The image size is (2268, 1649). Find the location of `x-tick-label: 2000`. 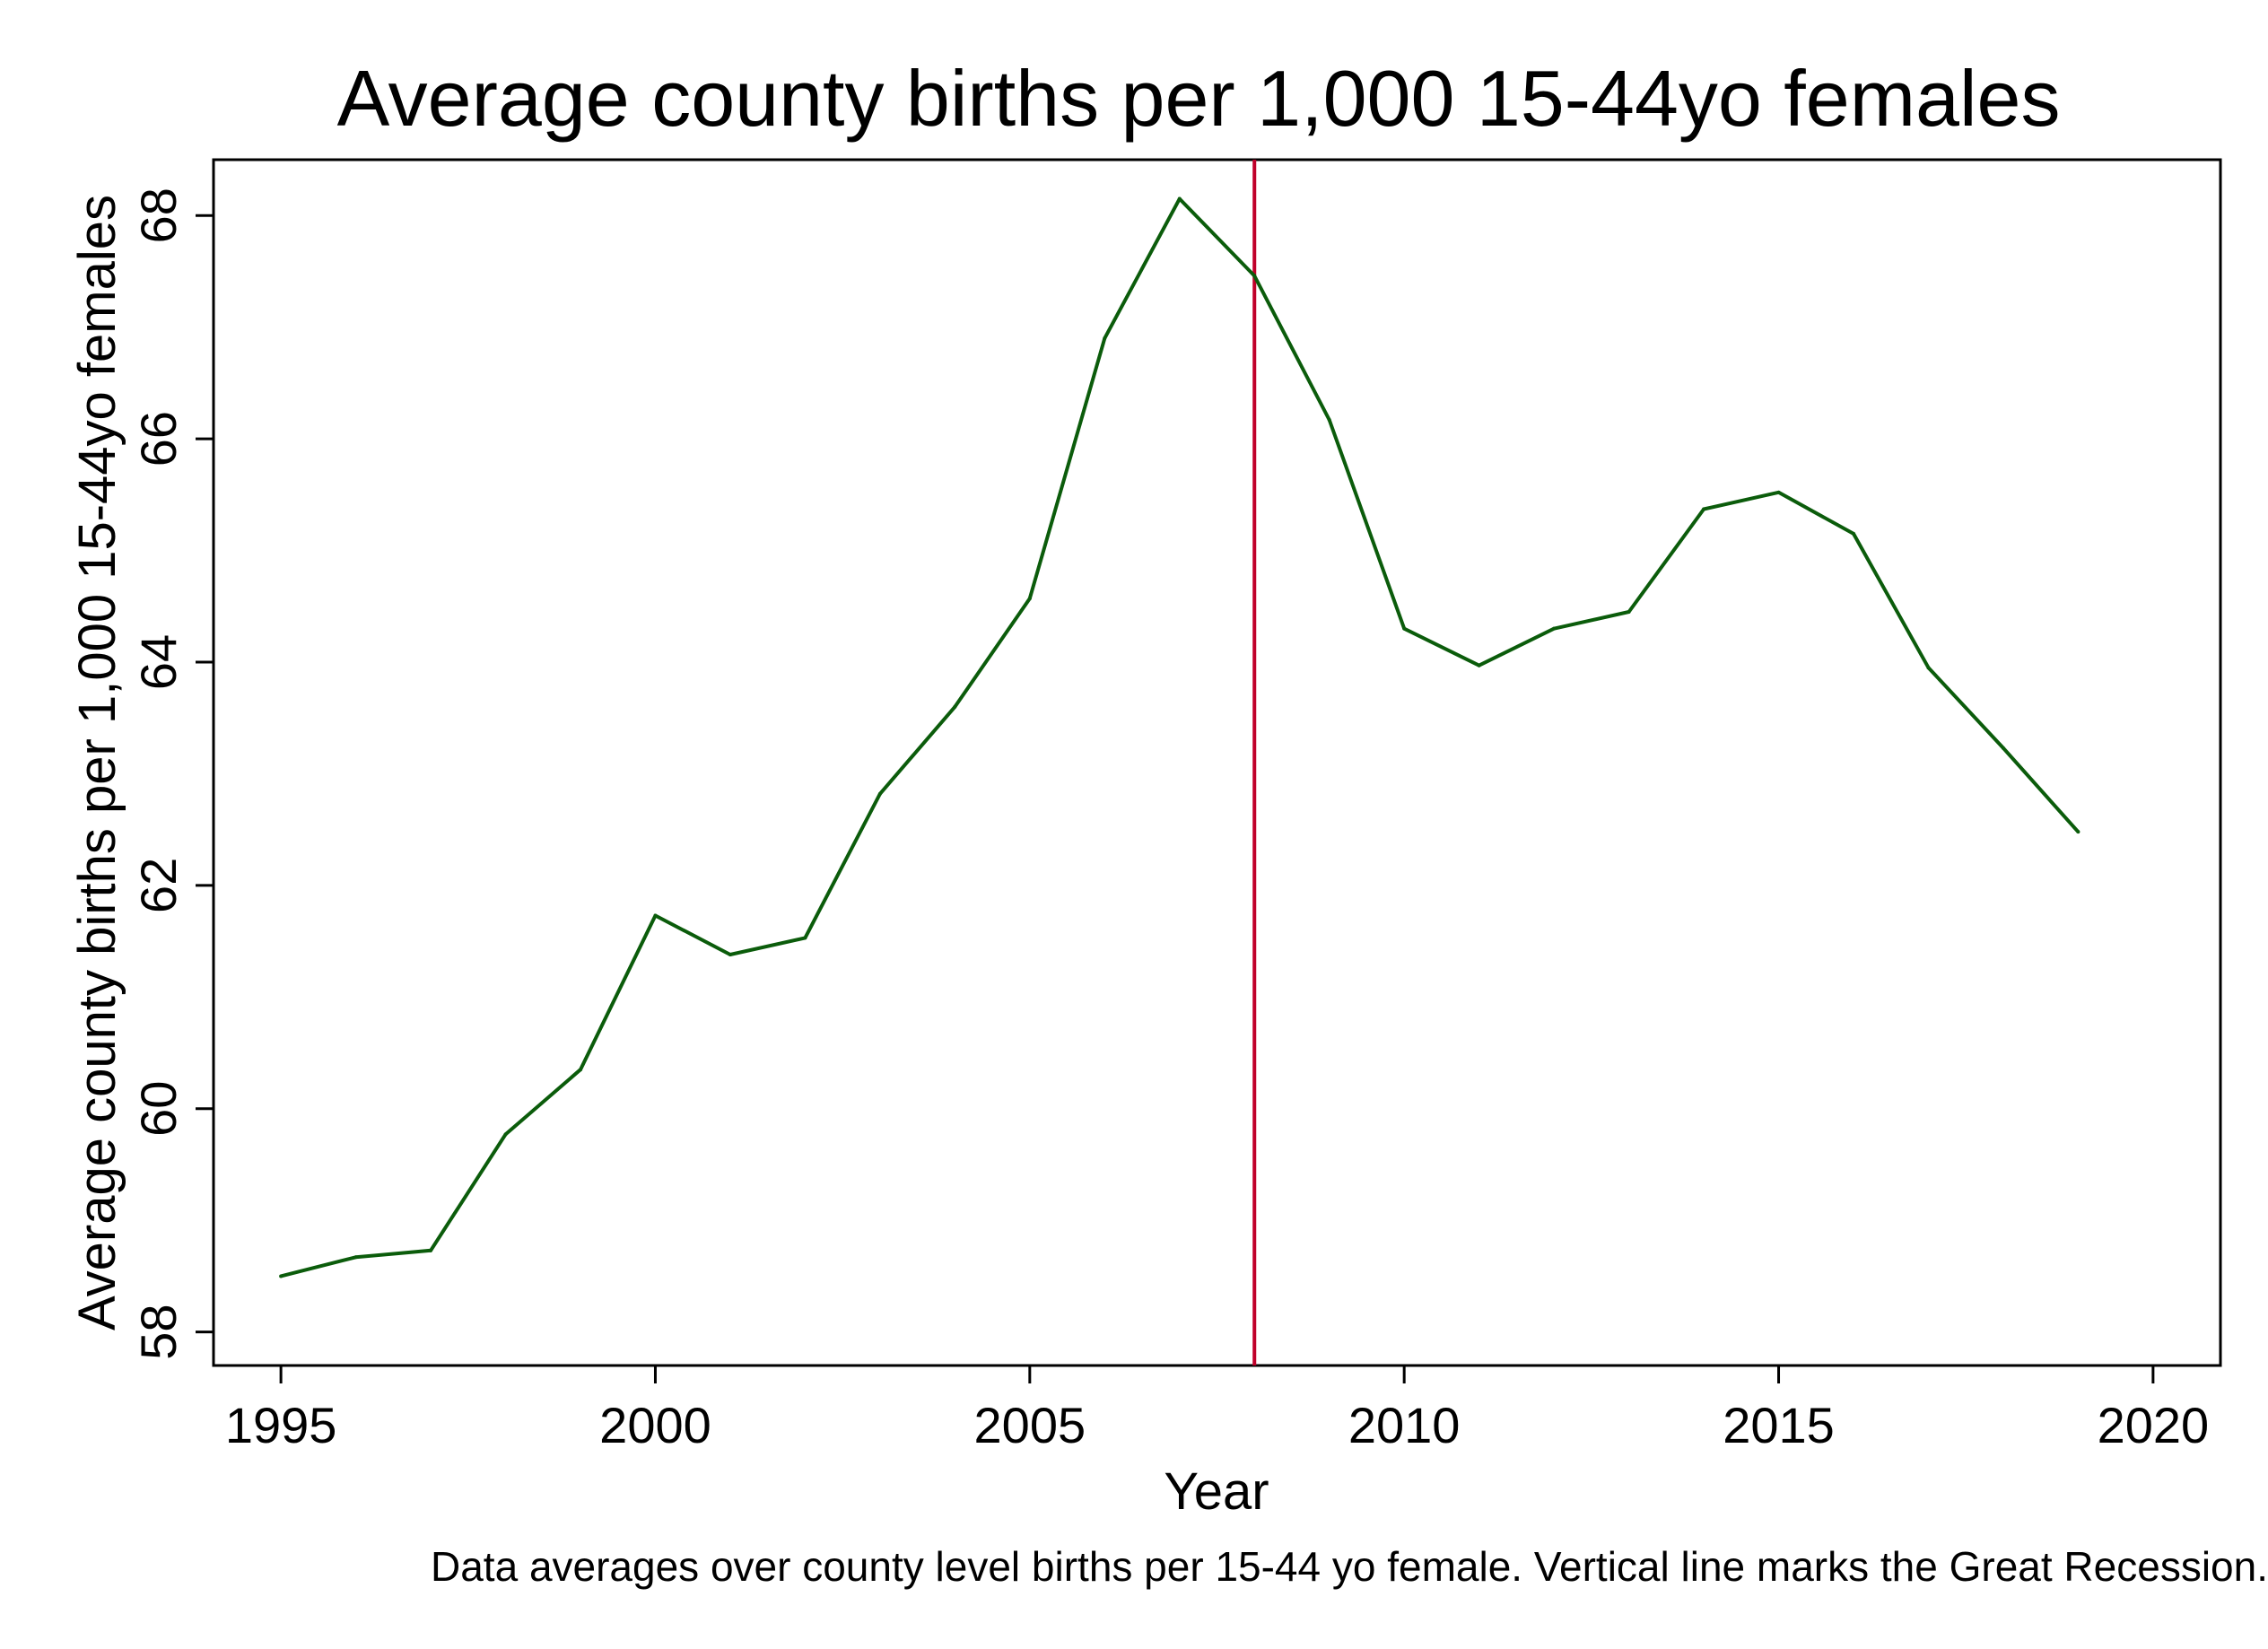

x-tick-label: 2000 is located at coordinates (655, 1425).